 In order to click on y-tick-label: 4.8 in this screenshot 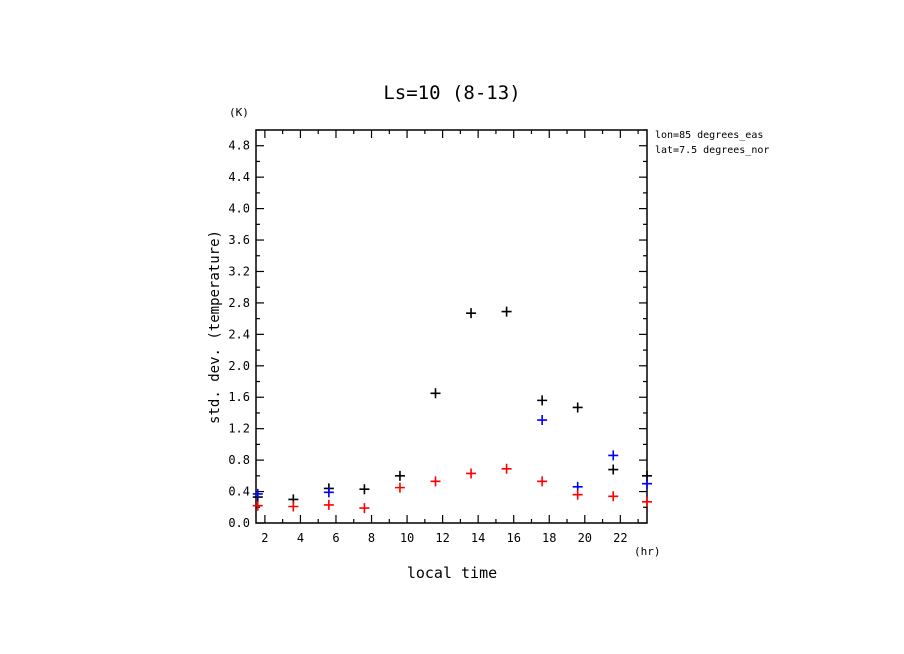, I will do `click(239, 146)`.